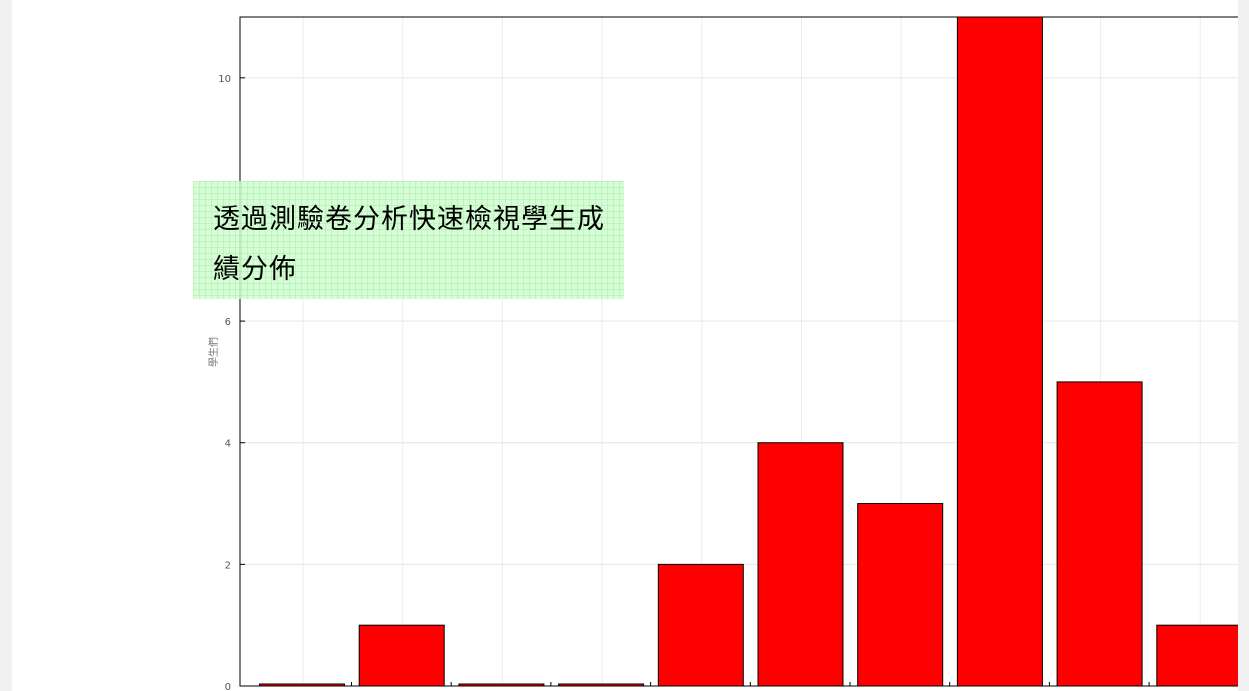  I want to click on callout-box: 透過測驗卷分析快速檢視學生成績分佈, so click(408, 240).